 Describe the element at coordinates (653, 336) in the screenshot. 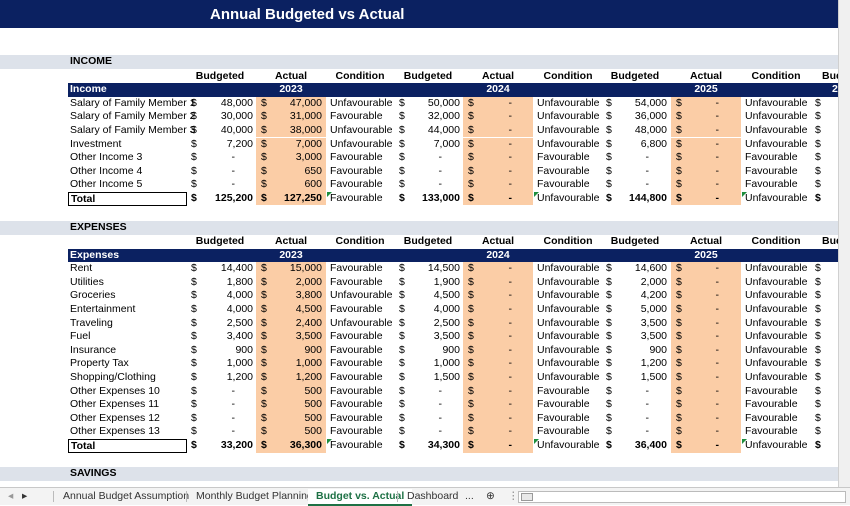

I see `budgeted-value: 3,500` at that location.